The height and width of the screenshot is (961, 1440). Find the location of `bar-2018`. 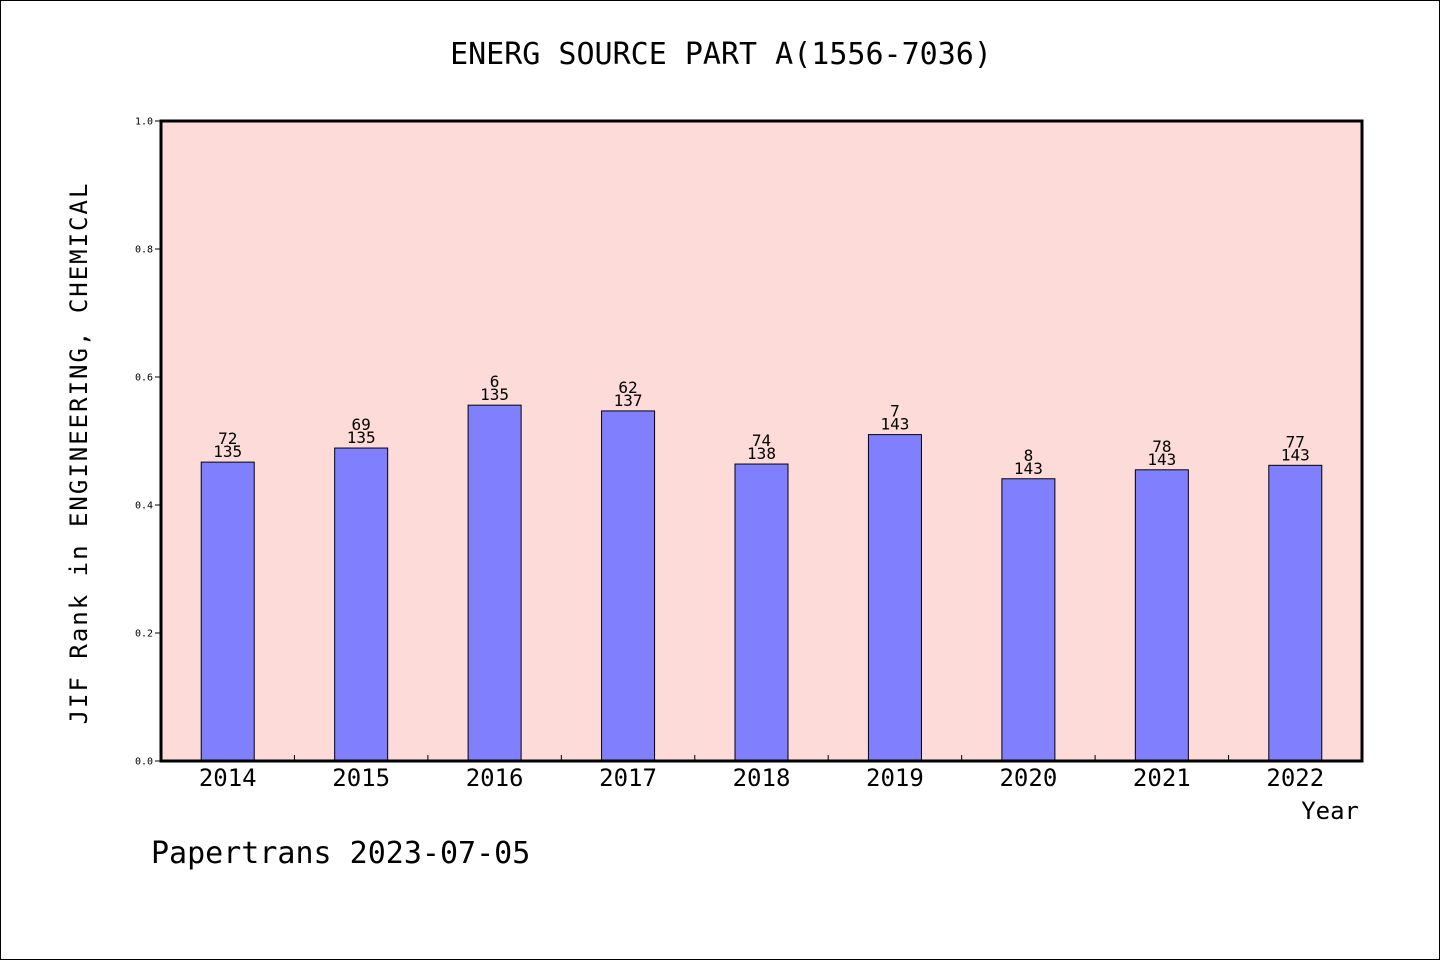

bar-2018 is located at coordinates (761, 612).